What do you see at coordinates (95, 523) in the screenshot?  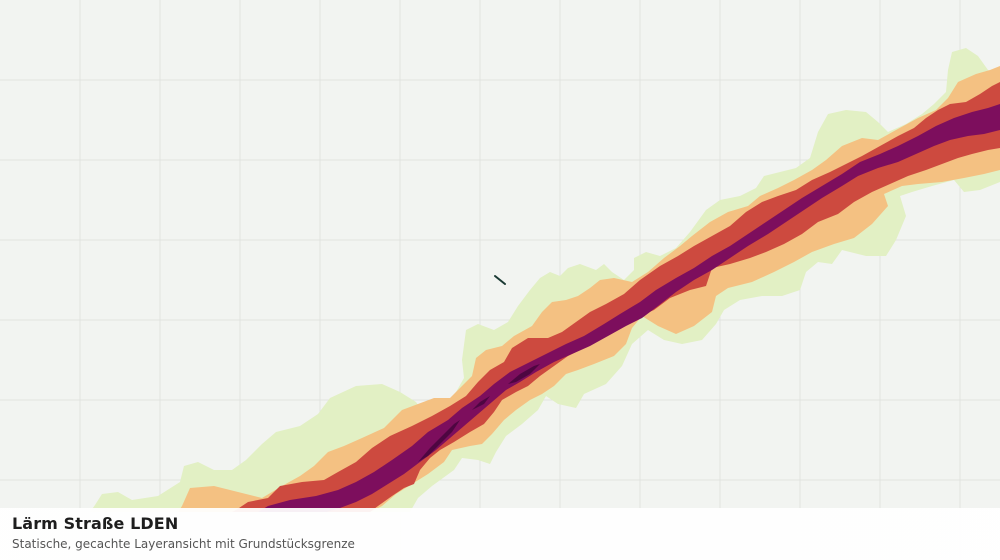 I see `layer-title: Lärm Straße LDEN` at bounding box center [95, 523].